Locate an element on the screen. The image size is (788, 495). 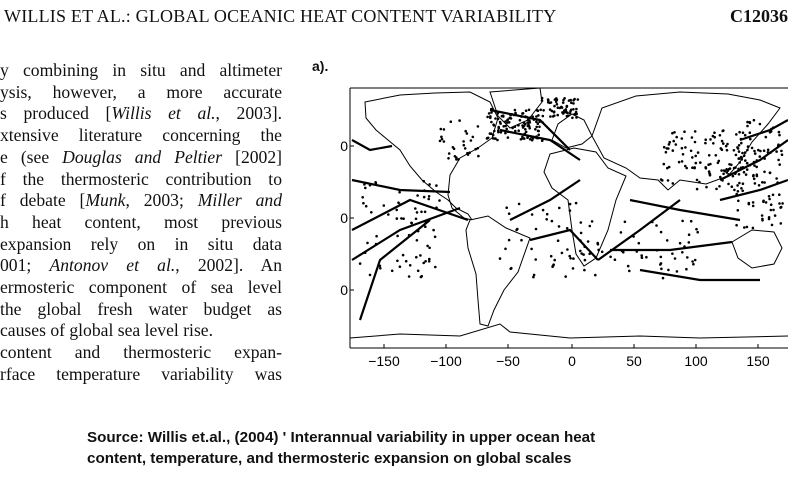
text-run: rface temperature variability was is located at coordinates (141, 373).